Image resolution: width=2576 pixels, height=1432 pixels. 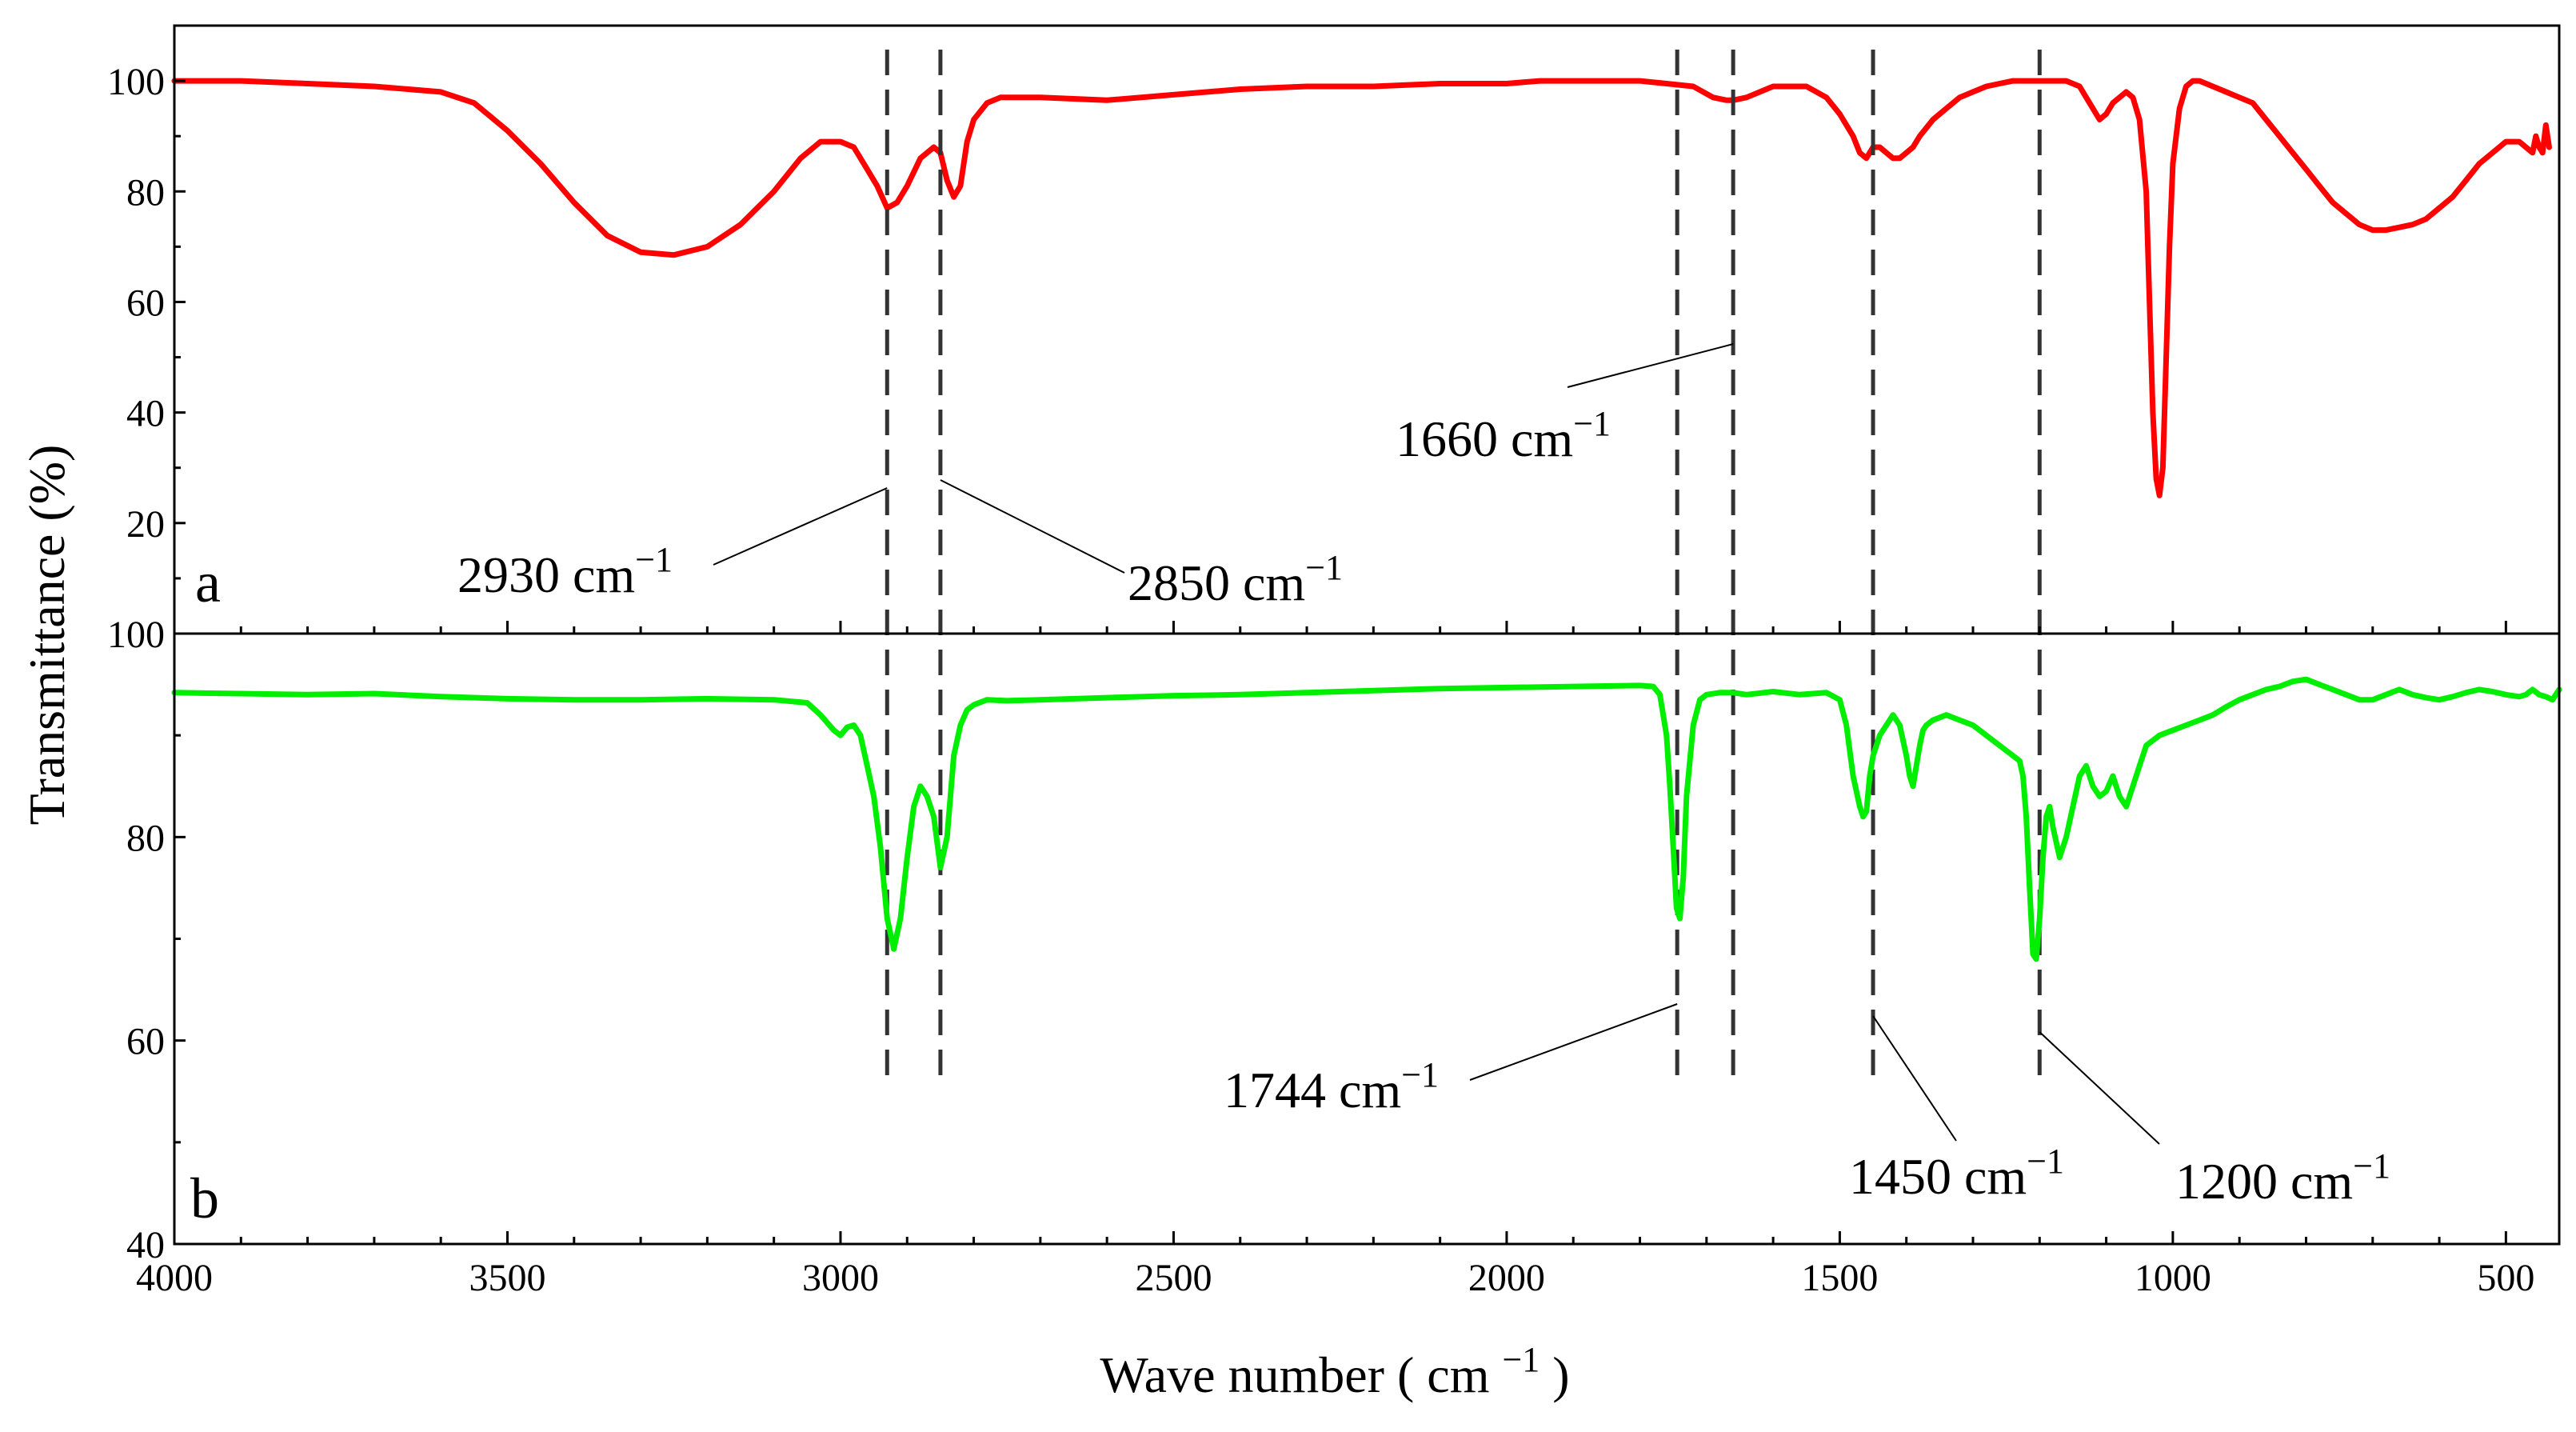 What do you see at coordinates (2173, 1278) in the screenshot?
I see `x-tick-label: 1000` at bounding box center [2173, 1278].